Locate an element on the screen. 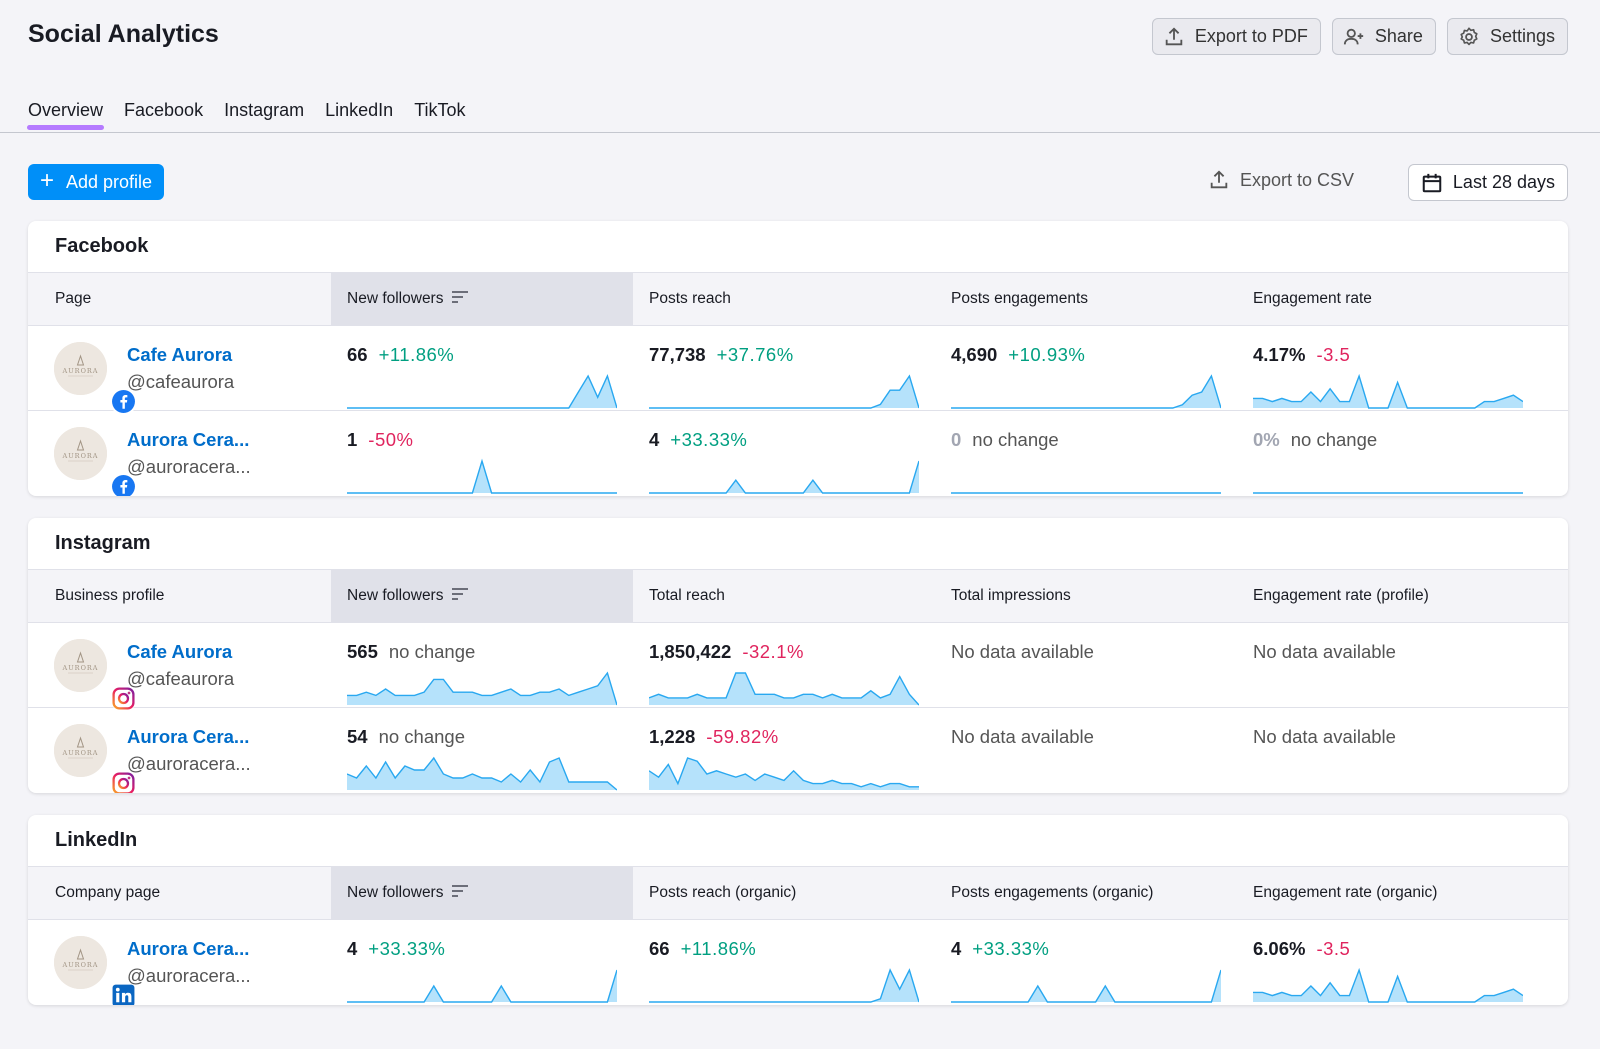 This screenshot has height=1049, width=1600. settings-button: Settings is located at coordinates (1507, 36).